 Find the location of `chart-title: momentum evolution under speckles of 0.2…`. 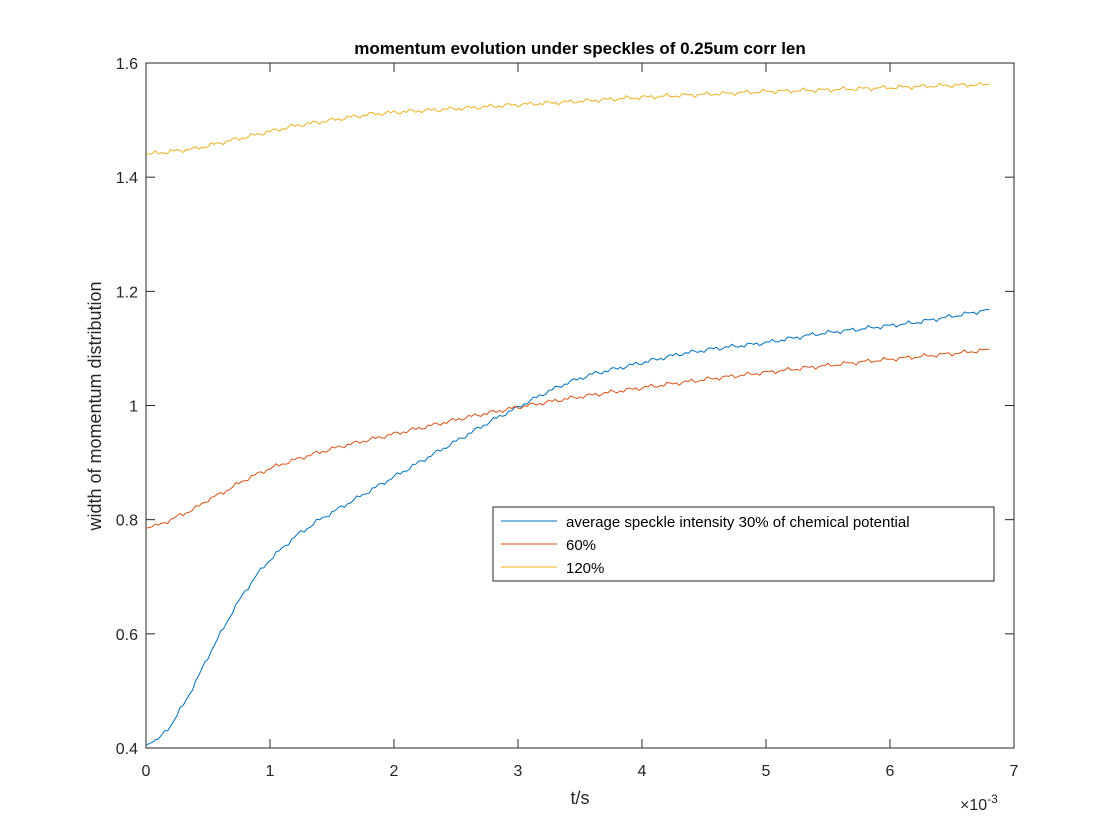

chart-title: momentum evolution under speckles of 0.2… is located at coordinates (580, 48).